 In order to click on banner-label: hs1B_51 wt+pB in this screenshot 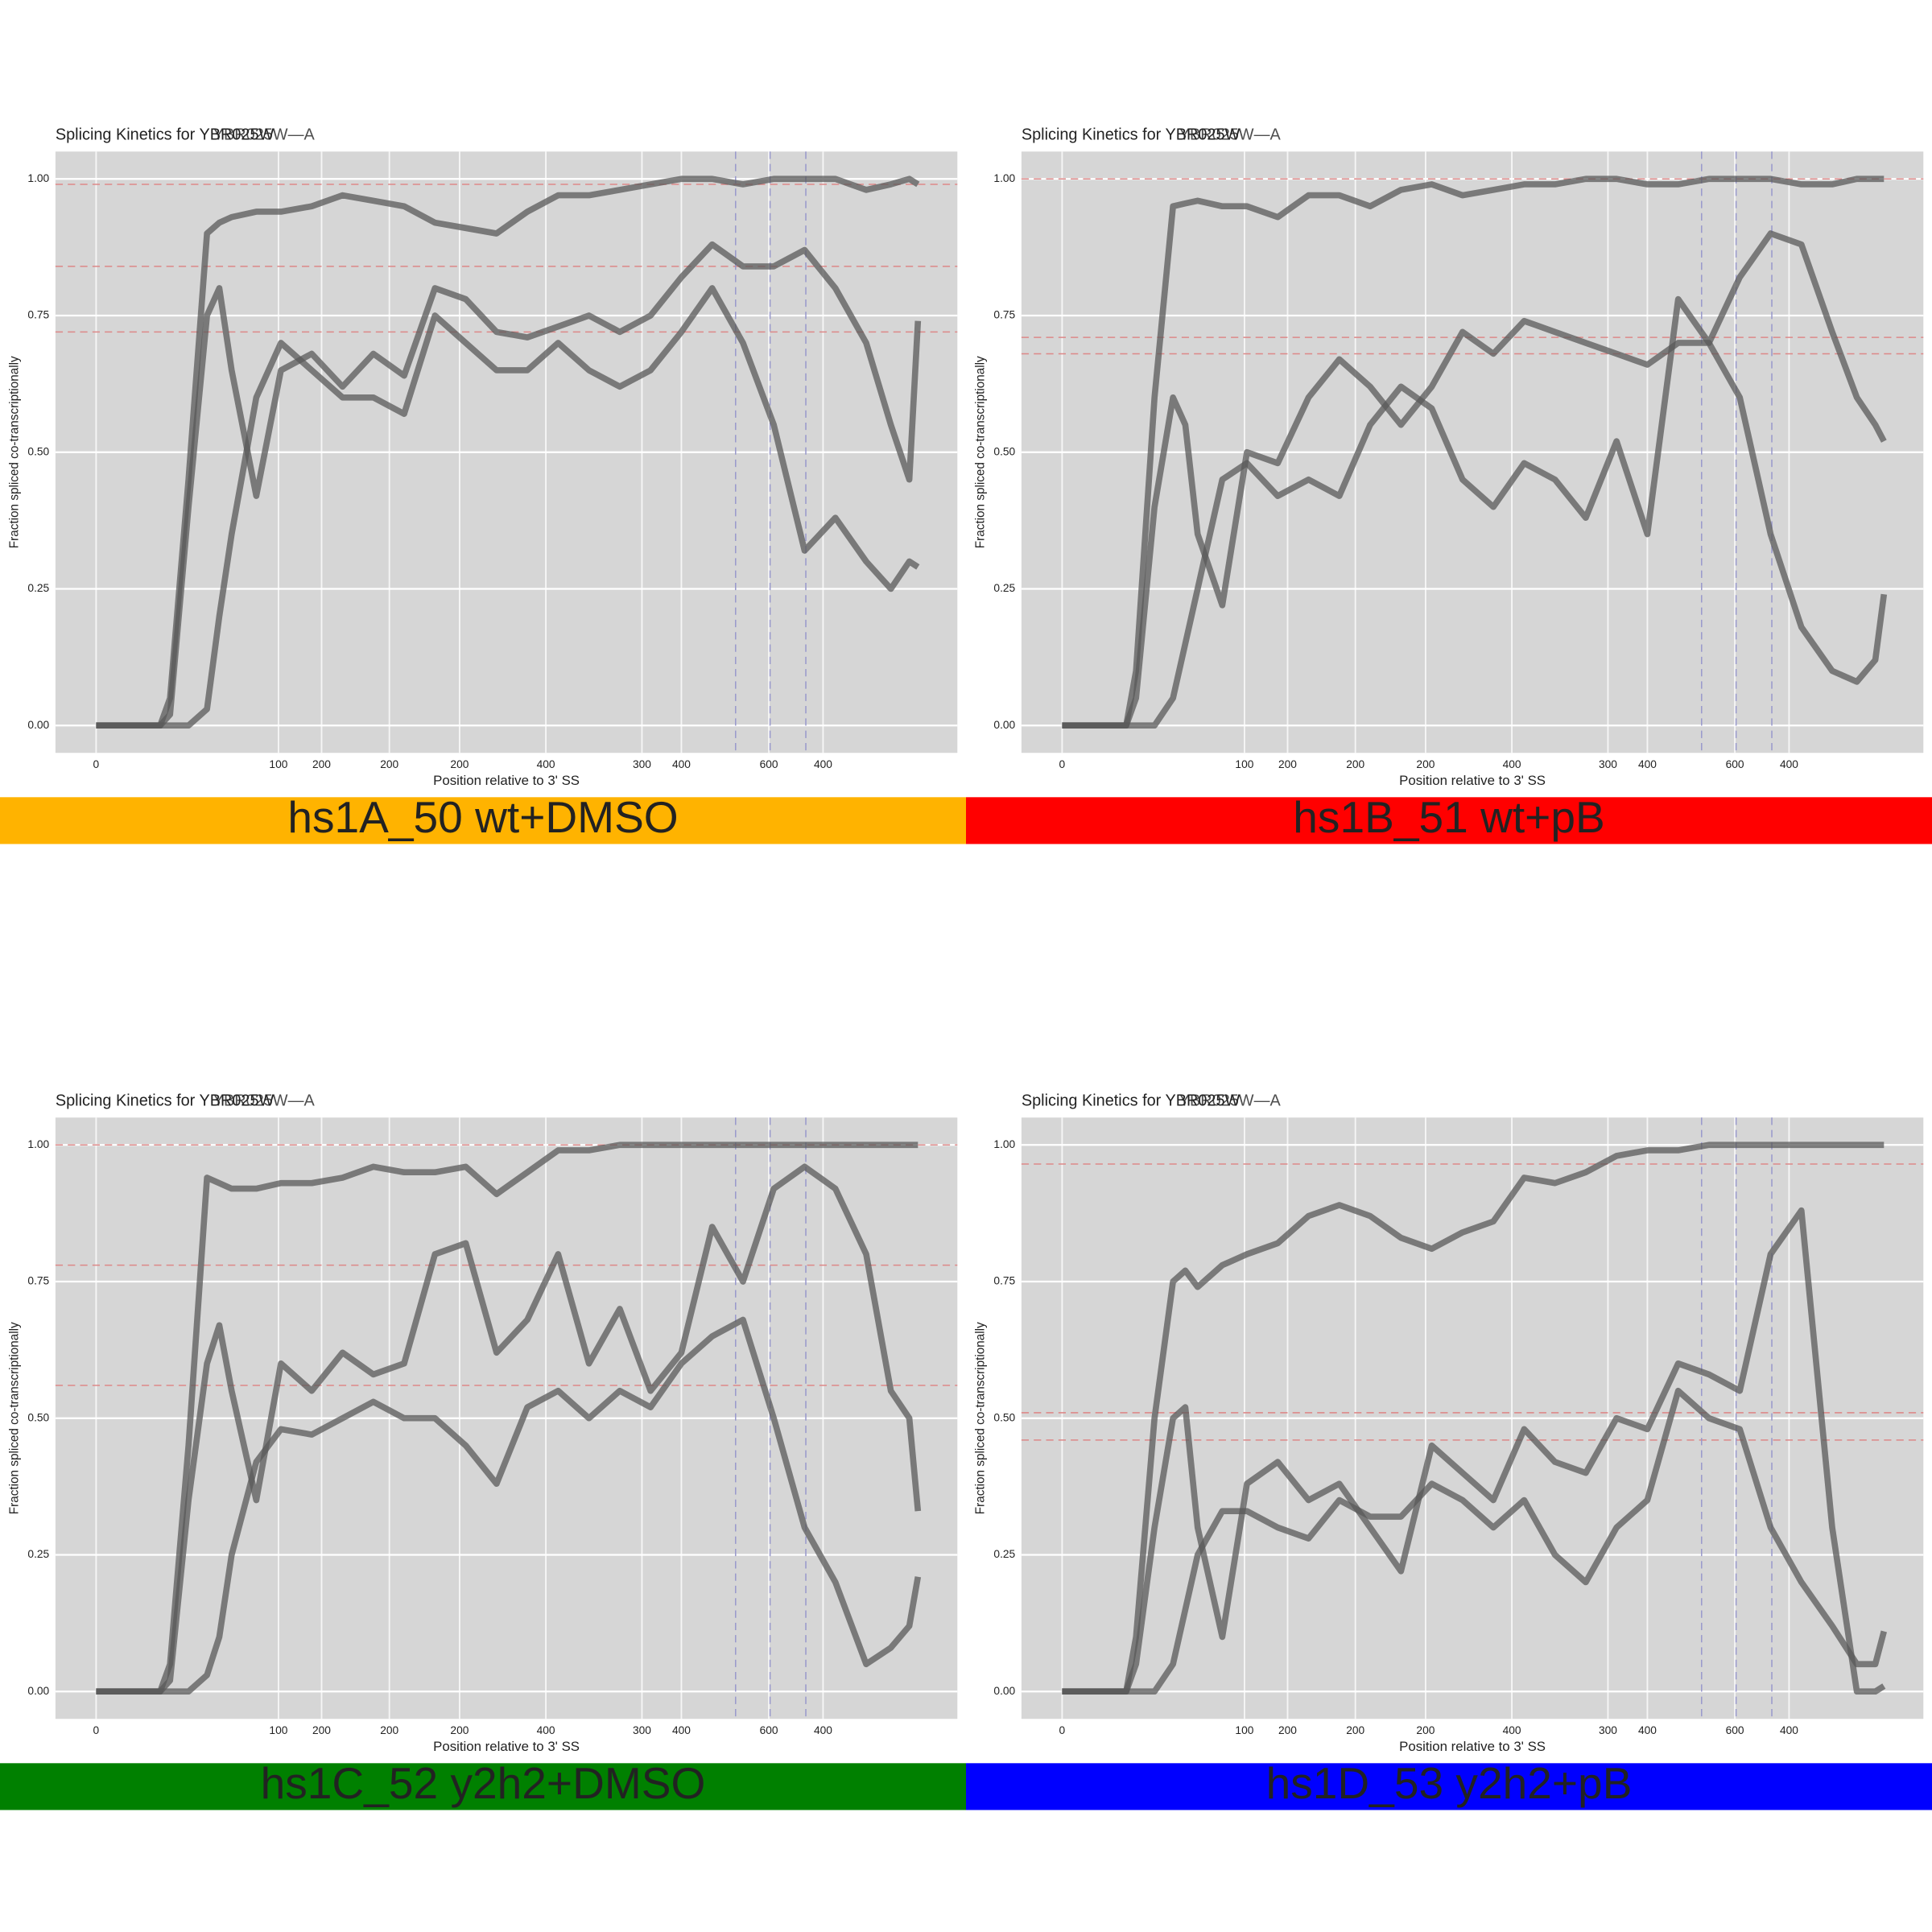, I will do `click(1448, 817)`.